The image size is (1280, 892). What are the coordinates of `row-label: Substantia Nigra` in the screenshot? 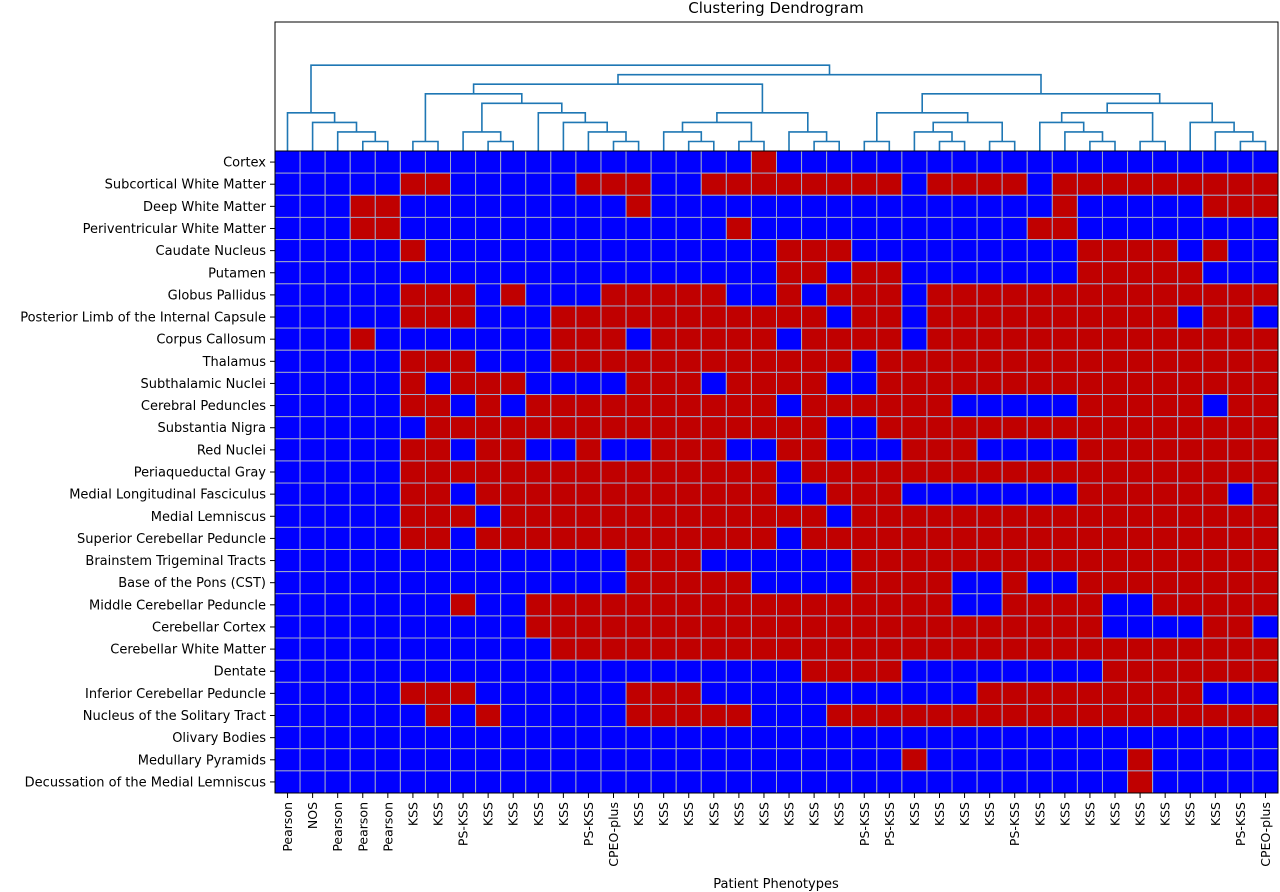 It's located at (211, 428).